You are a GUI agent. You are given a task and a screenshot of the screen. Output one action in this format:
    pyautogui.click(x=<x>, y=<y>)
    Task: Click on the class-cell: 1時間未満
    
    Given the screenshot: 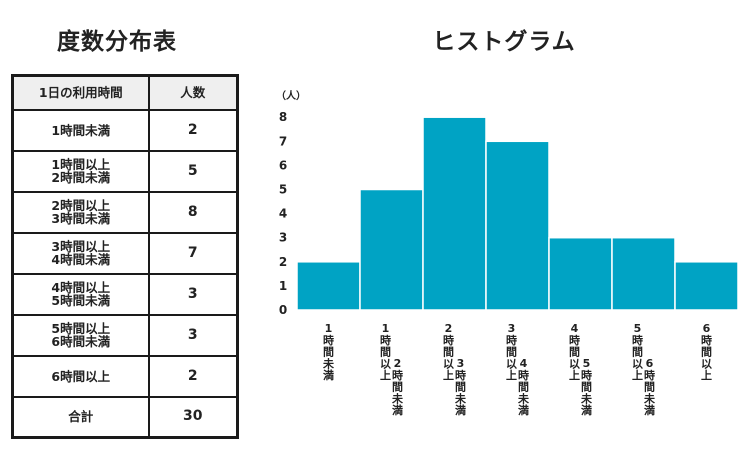 What is the action you would take?
    pyautogui.click(x=80, y=130)
    